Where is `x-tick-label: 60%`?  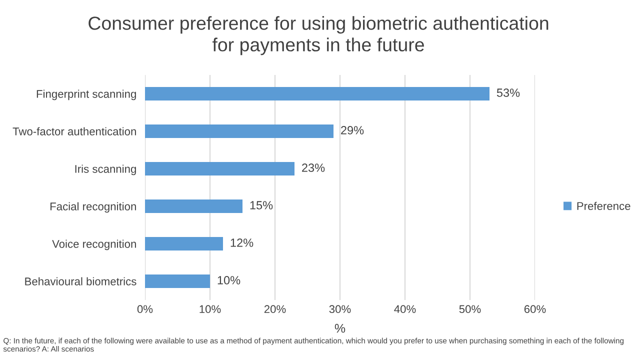
x-tick-label: 60% is located at coordinates (535, 309).